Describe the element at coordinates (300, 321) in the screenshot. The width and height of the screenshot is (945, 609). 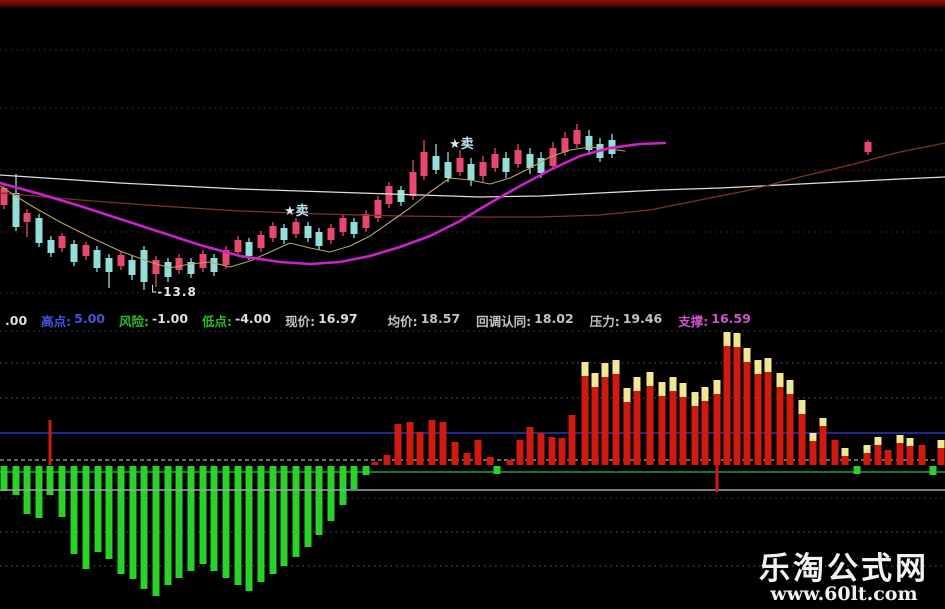
I see `status-field-label: 现价:` at that location.